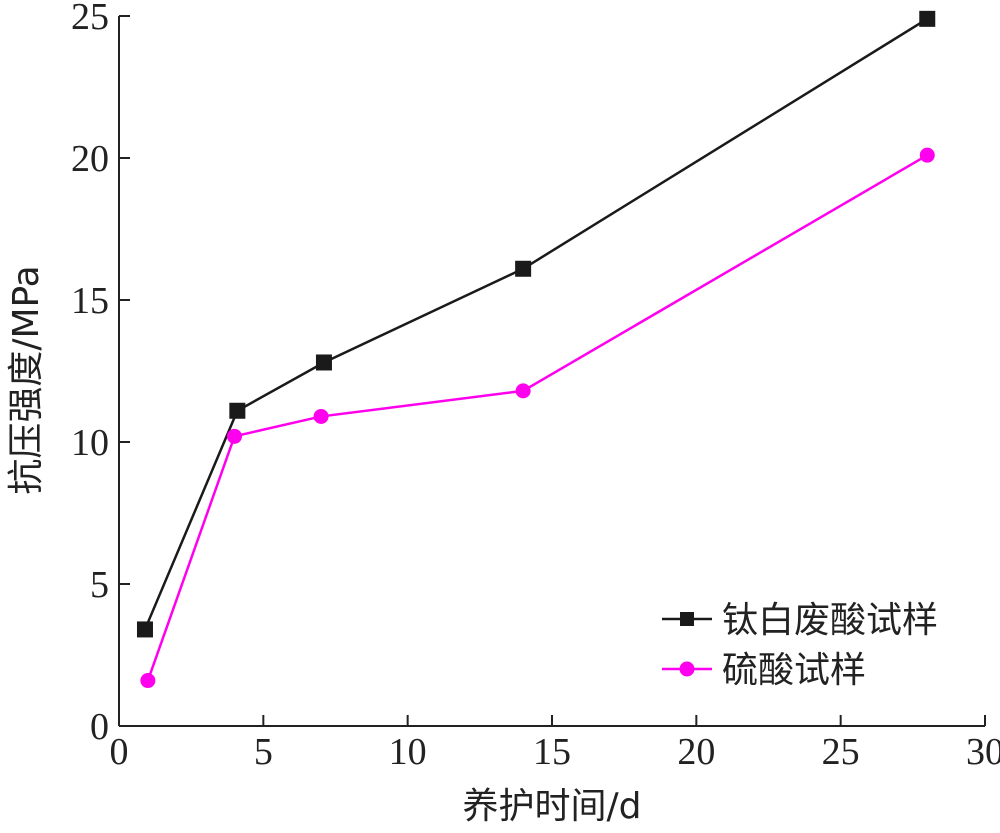 The height and width of the screenshot is (833, 1000). What do you see at coordinates (830, 620) in the screenshot?
I see `legend-label-series-1: 钛白废酸试样` at bounding box center [830, 620].